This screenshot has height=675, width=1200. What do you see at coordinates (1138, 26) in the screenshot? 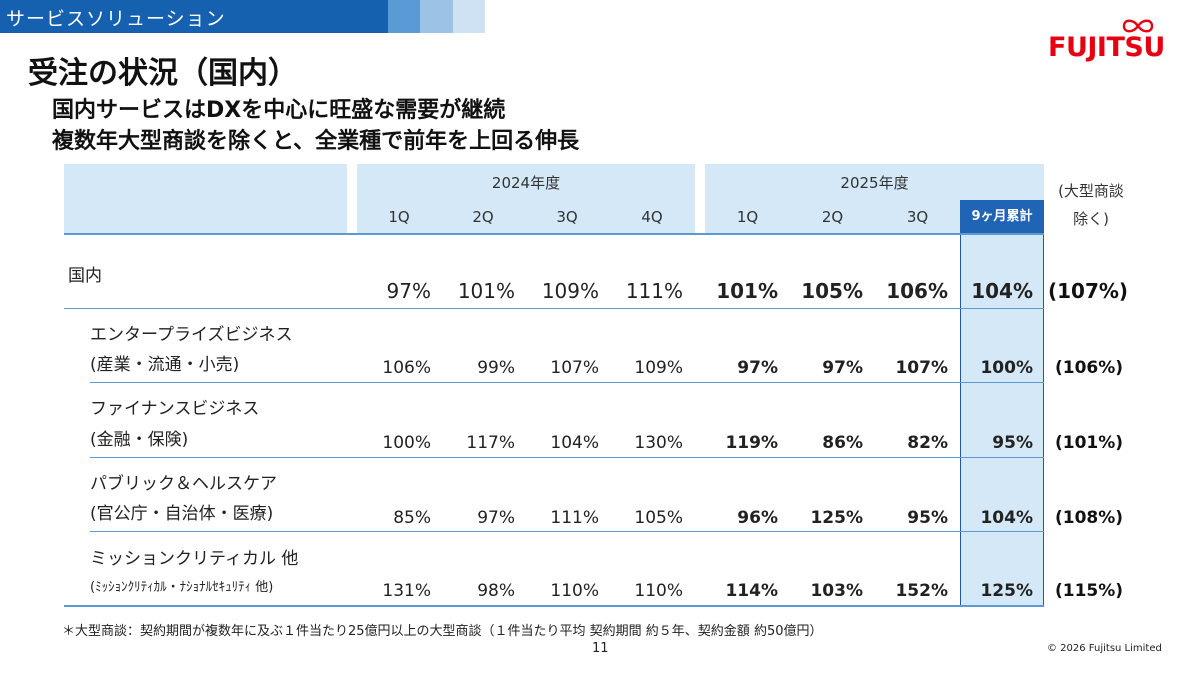
I see `infinity-mark-icon` at bounding box center [1138, 26].